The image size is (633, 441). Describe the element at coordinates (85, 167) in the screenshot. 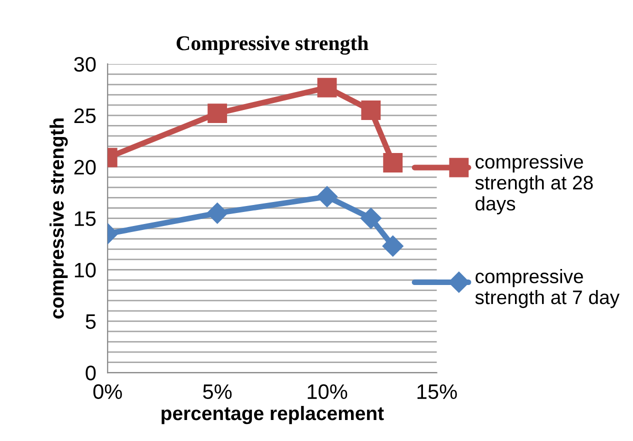

I see `y-tick-label: 20` at that location.